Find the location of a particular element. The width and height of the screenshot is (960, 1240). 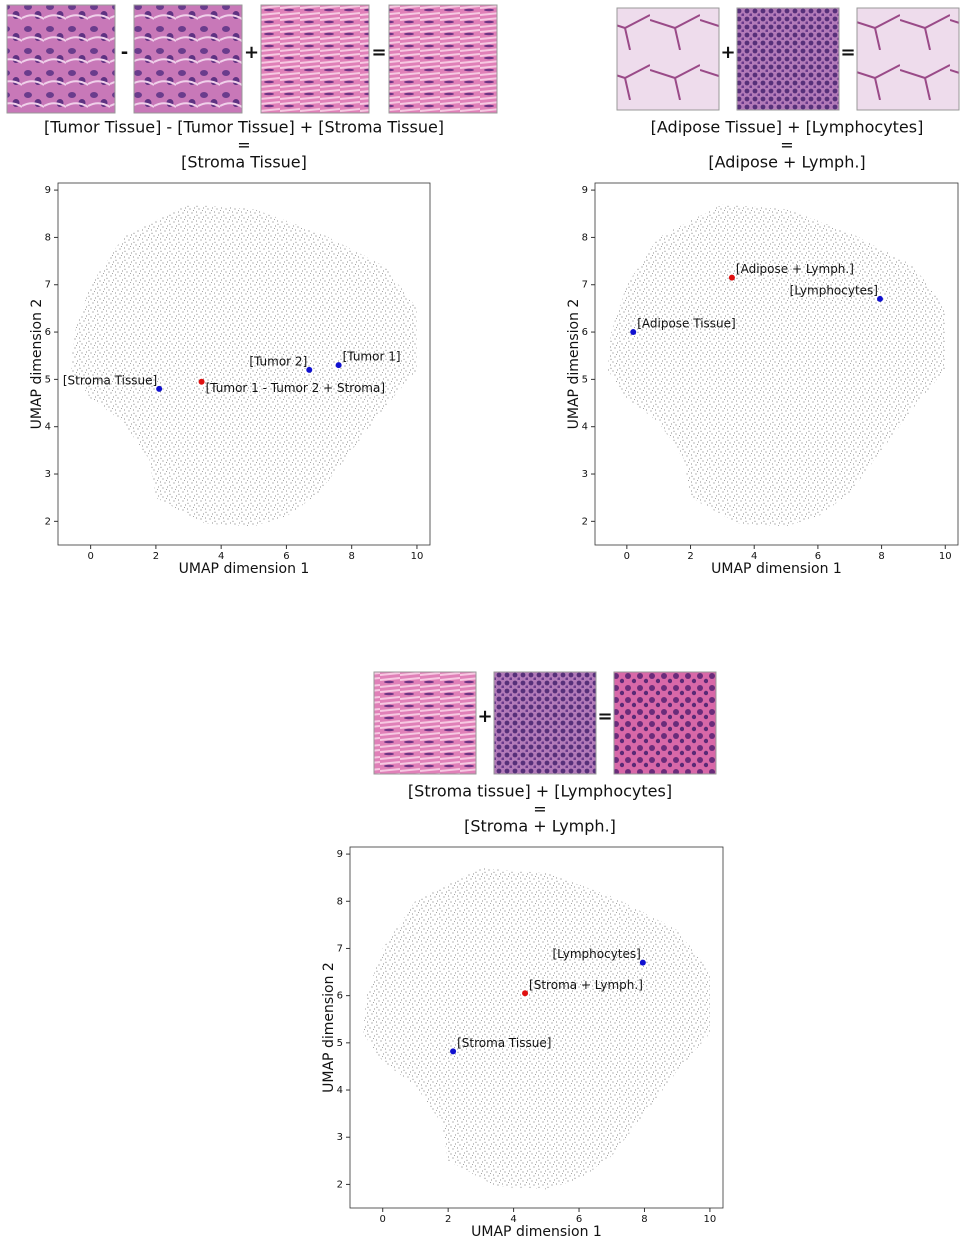

point-label: [Tumor 1] is located at coordinates (372, 357).